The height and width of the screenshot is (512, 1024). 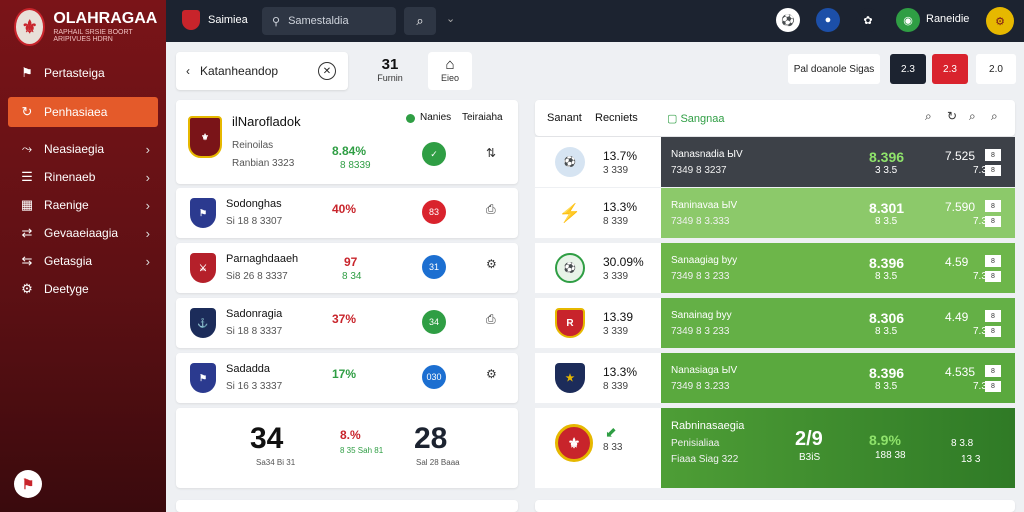 What do you see at coordinates (318, 21) in the screenshot?
I see `search-placeholder: Samestaldia` at bounding box center [318, 21].